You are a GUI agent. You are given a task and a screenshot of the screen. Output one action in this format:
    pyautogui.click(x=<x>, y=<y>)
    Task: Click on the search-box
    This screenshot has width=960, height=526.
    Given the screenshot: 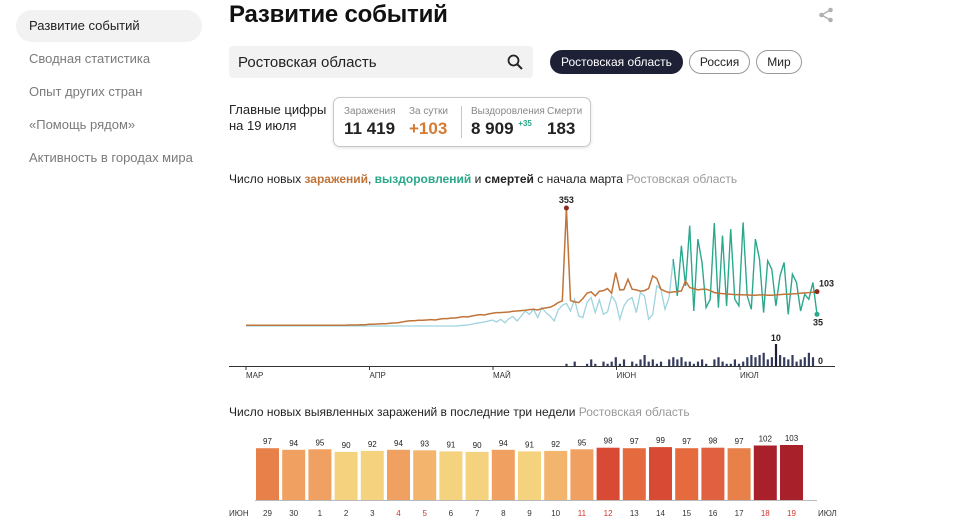 What is the action you would take?
    pyautogui.click(x=381, y=62)
    